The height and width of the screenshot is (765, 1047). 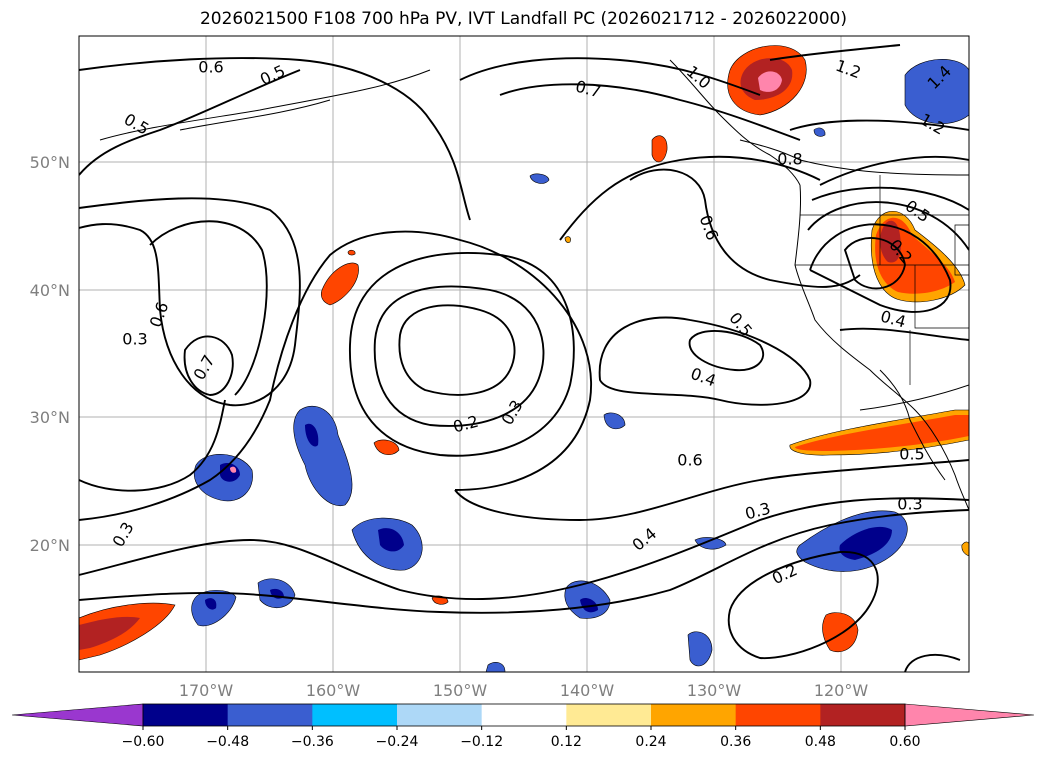 What do you see at coordinates (143, 742) in the screenshot?
I see `colorbar-tick-label: −0.60` at bounding box center [143, 742].